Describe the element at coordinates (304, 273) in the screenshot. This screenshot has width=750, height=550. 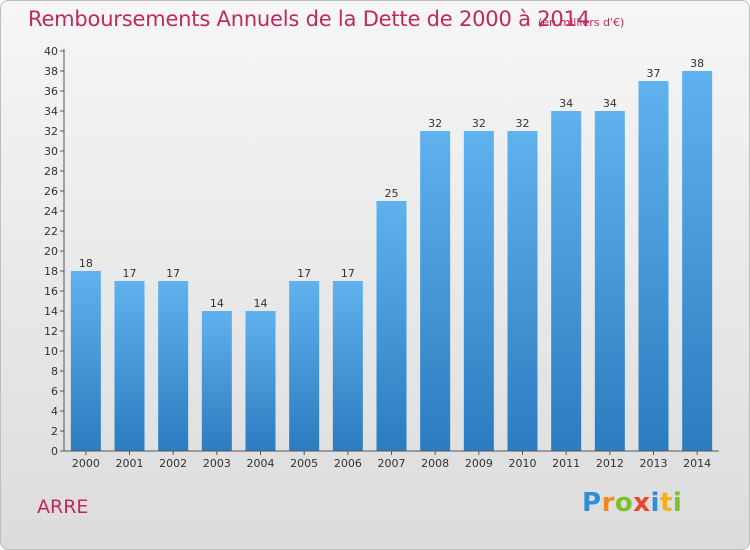
I see `value-label-2005: 17` at that location.